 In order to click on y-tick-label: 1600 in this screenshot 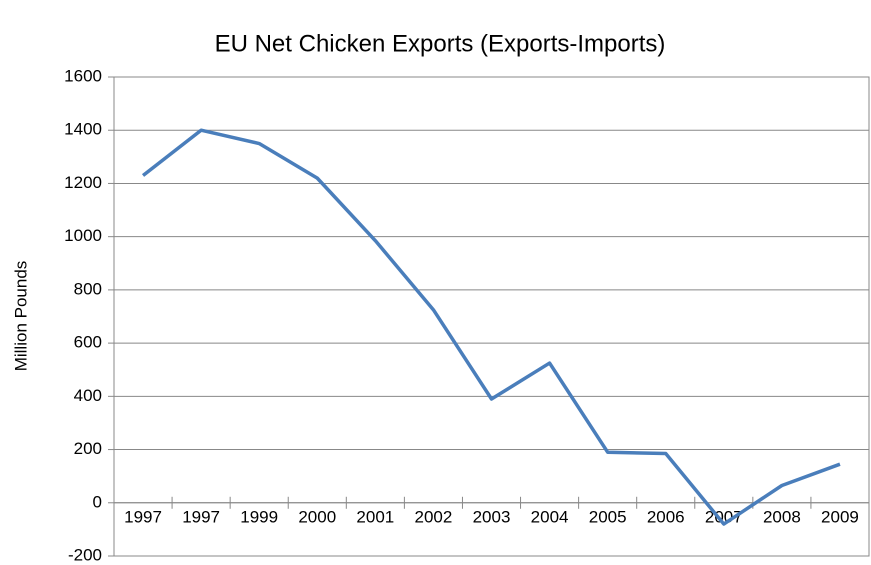, I will do `click(83, 75)`.